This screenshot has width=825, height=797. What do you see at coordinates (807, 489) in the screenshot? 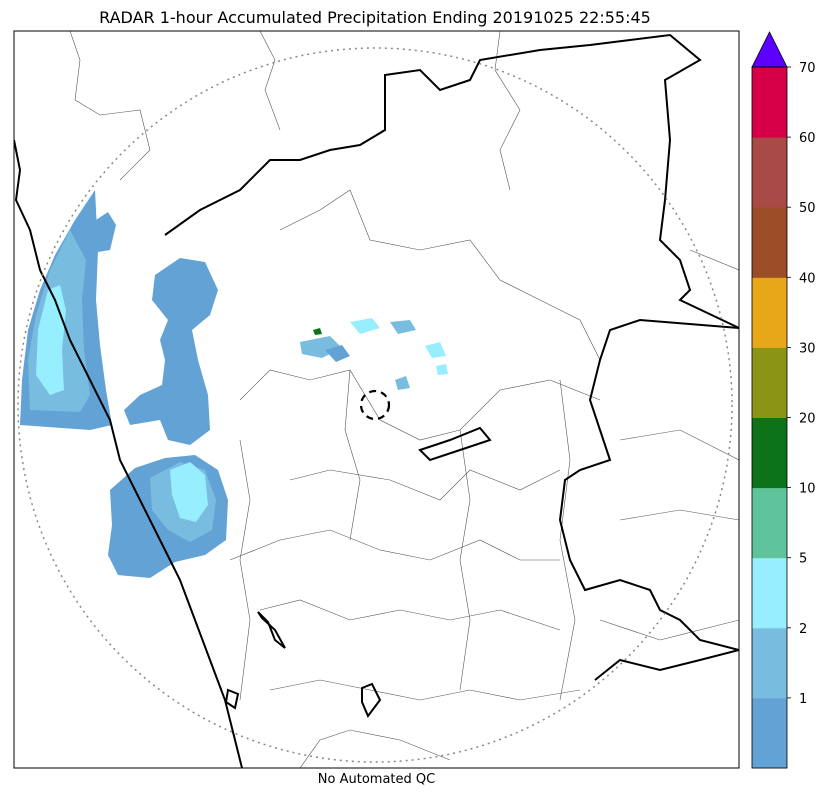
I see `colorbar-tick-label: 10` at bounding box center [807, 489].